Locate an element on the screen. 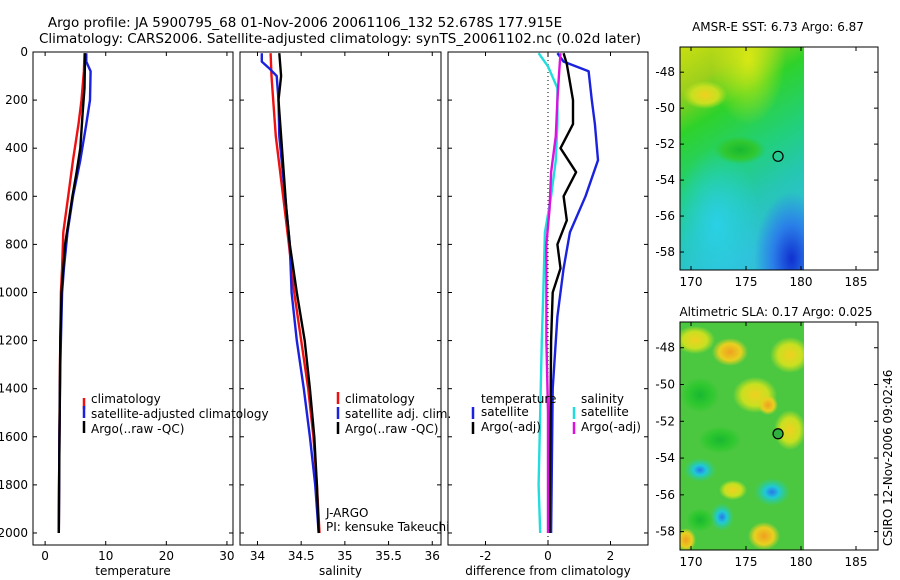 The image size is (900, 580). x-tick-label: 20 is located at coordinates (166, 556).